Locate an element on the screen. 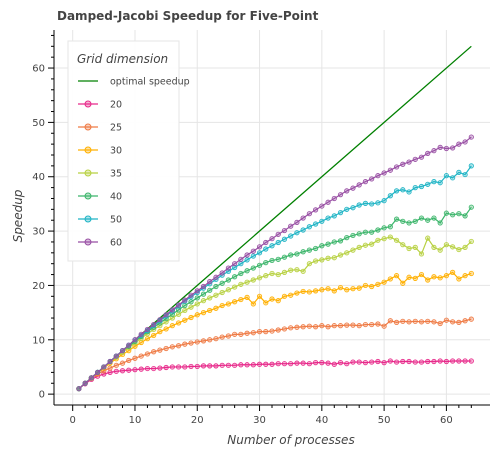 The image size is (500, 450). x-tick-label: 50 is located at coordinates (384, 420).